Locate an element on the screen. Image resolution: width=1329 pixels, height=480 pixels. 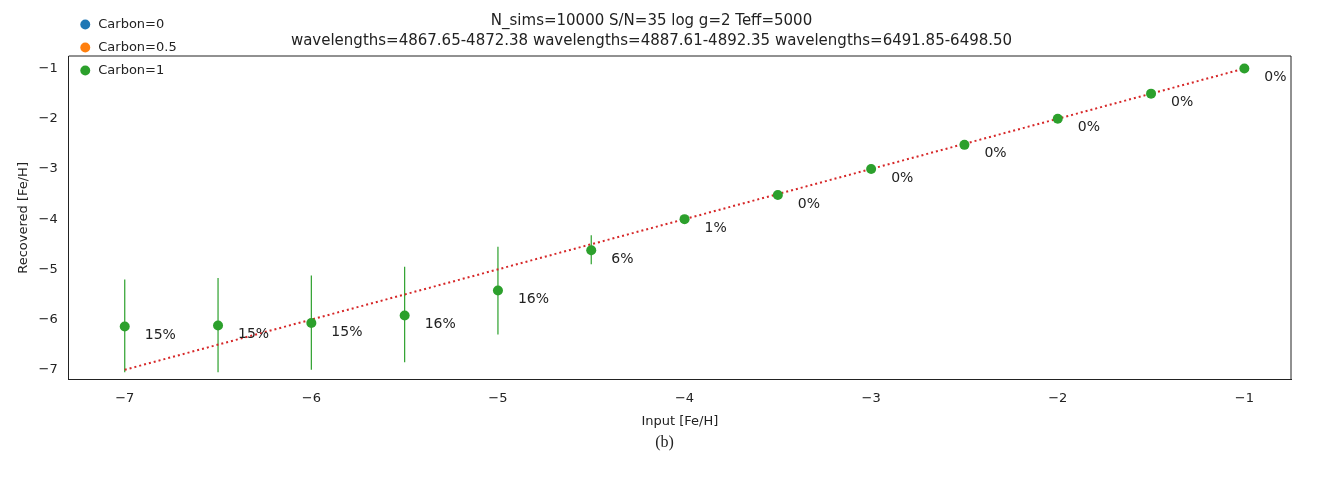
annotation: 1% is located at coordinates (715, 226).